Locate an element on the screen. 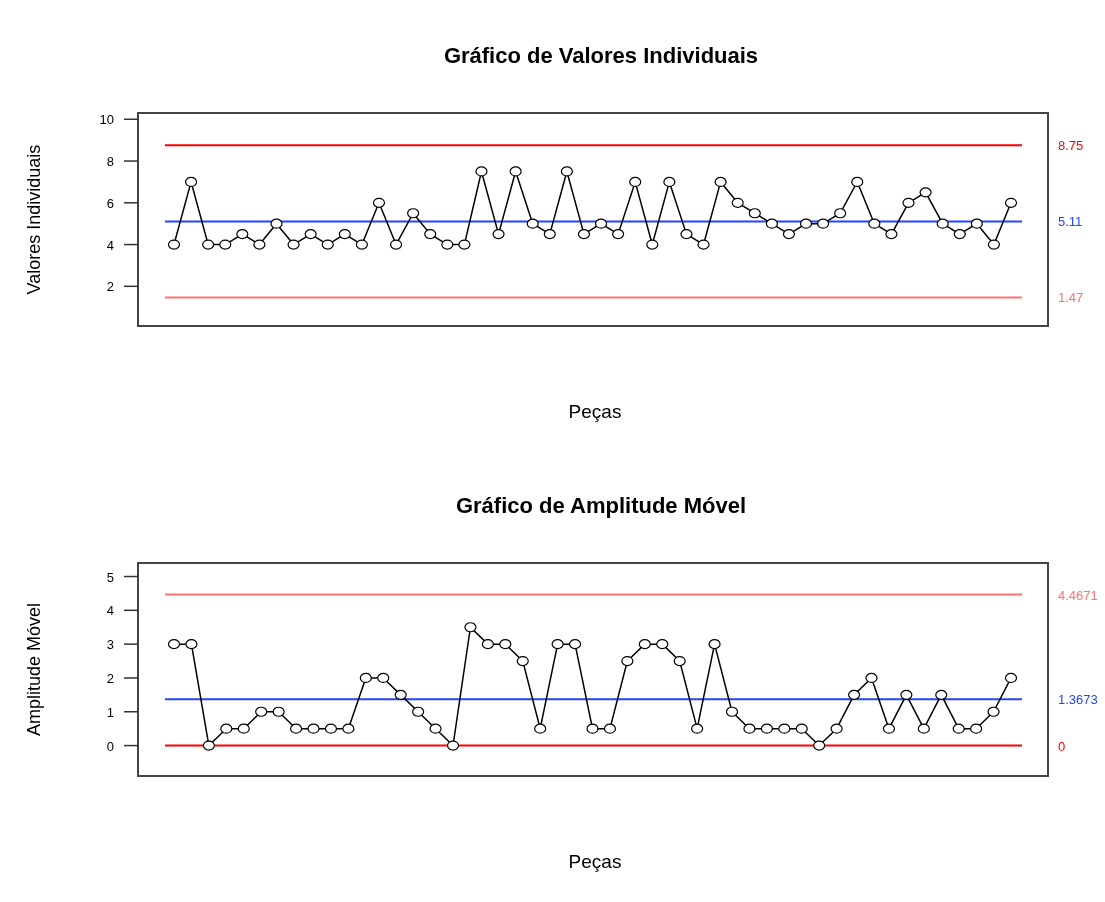 This screenshot has width=1105, height=902. ref-line-label: 8.75 is located at coordinates (1071, 146).